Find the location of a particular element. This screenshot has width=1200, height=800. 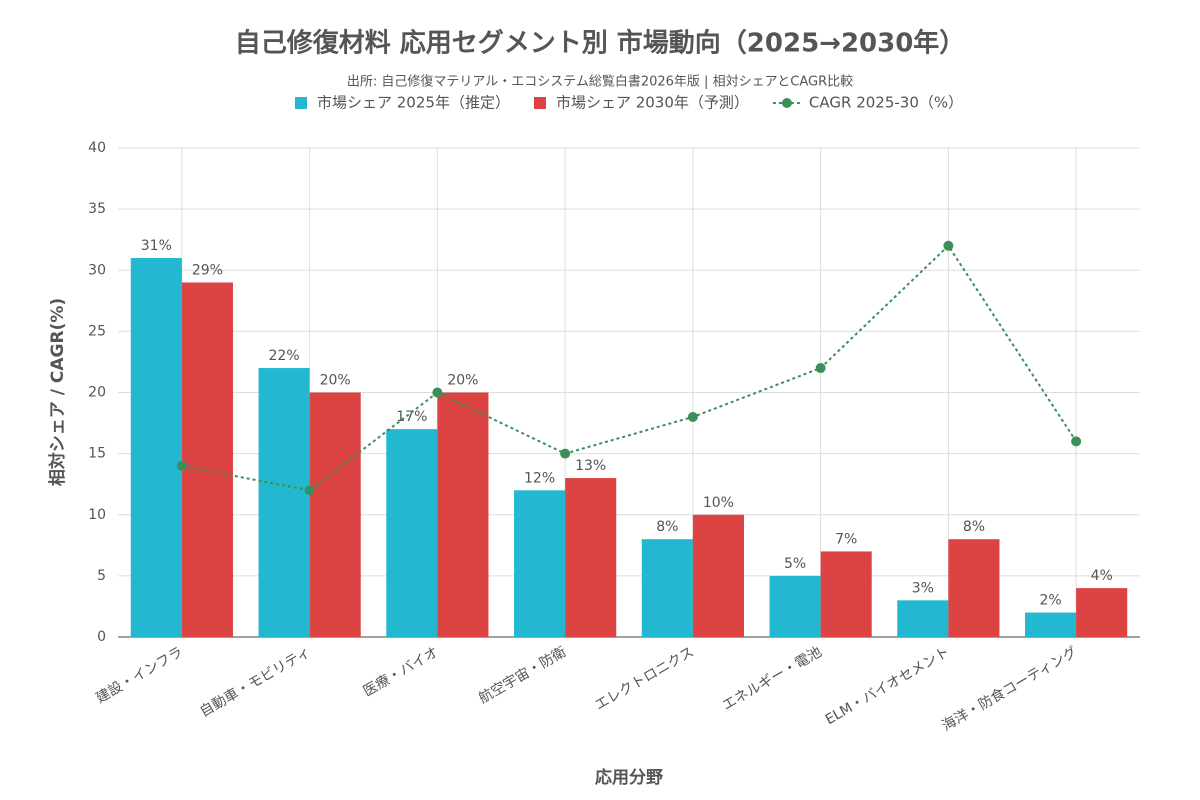

data-label: 7% is located at coordinates (846, 539).